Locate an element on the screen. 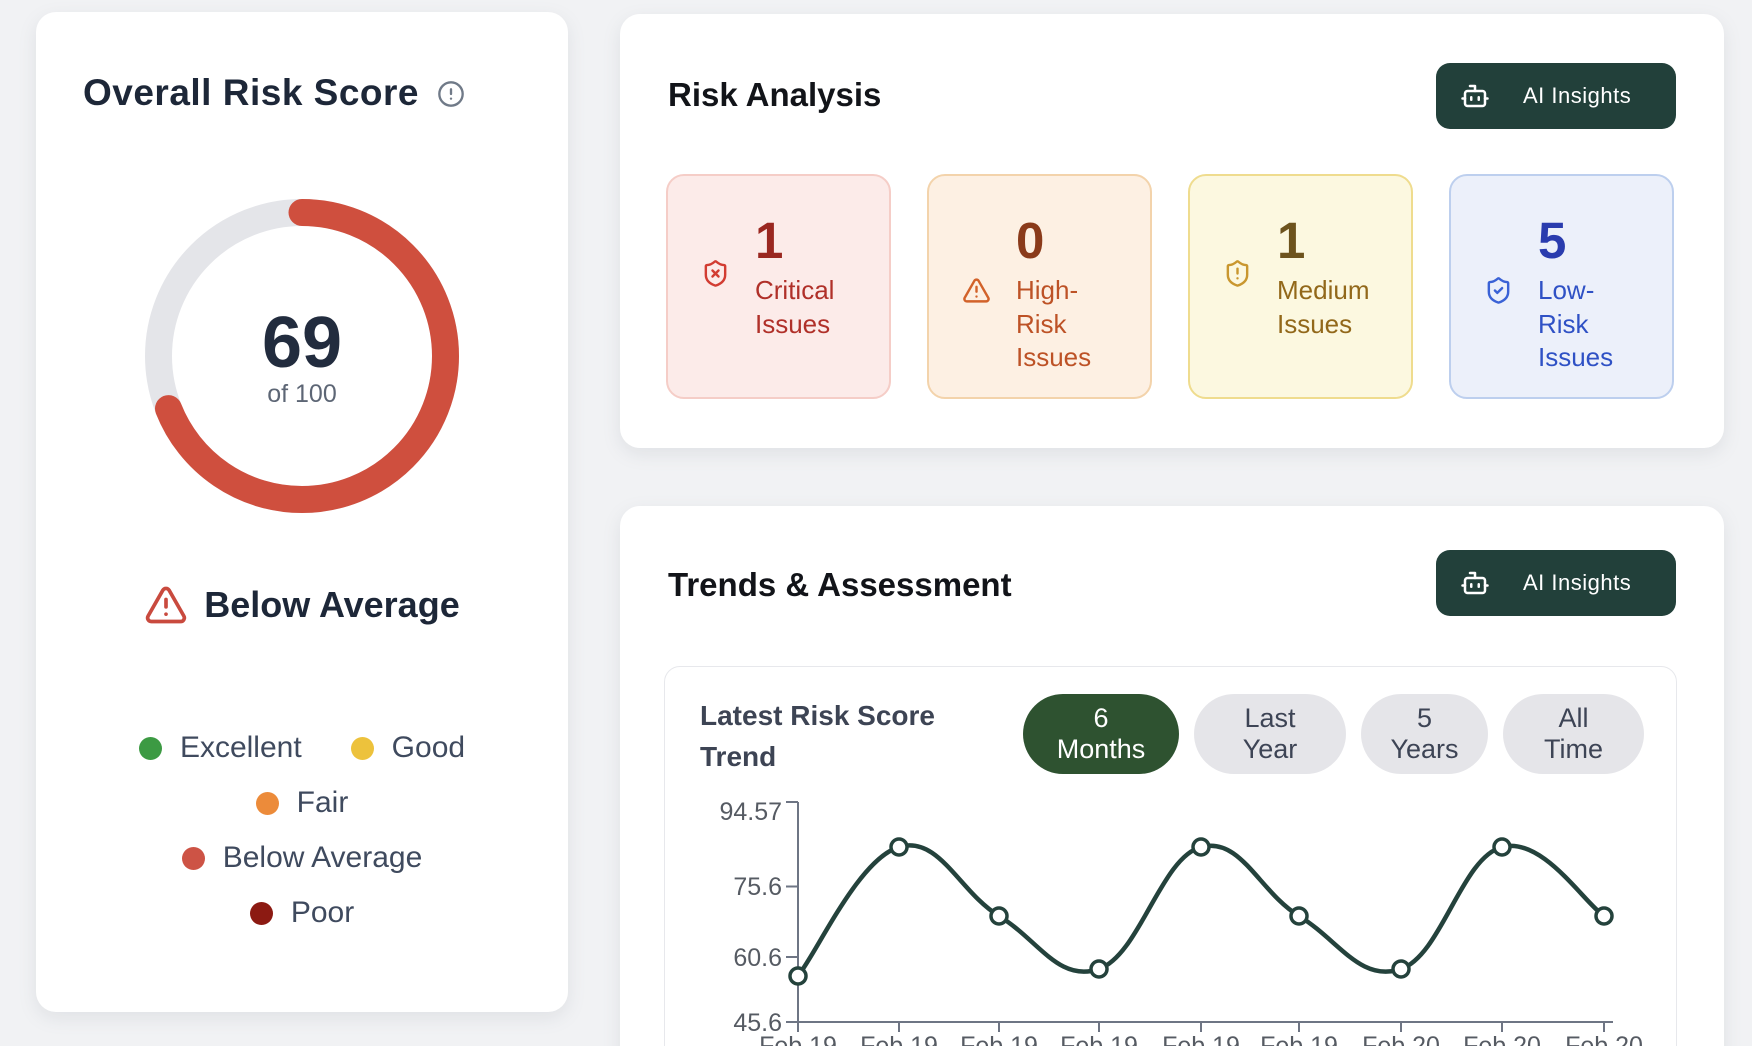 The width and height of the screenshot is (1752, 1046). svg-text: 75.6 is located at coordinates (757, 887).